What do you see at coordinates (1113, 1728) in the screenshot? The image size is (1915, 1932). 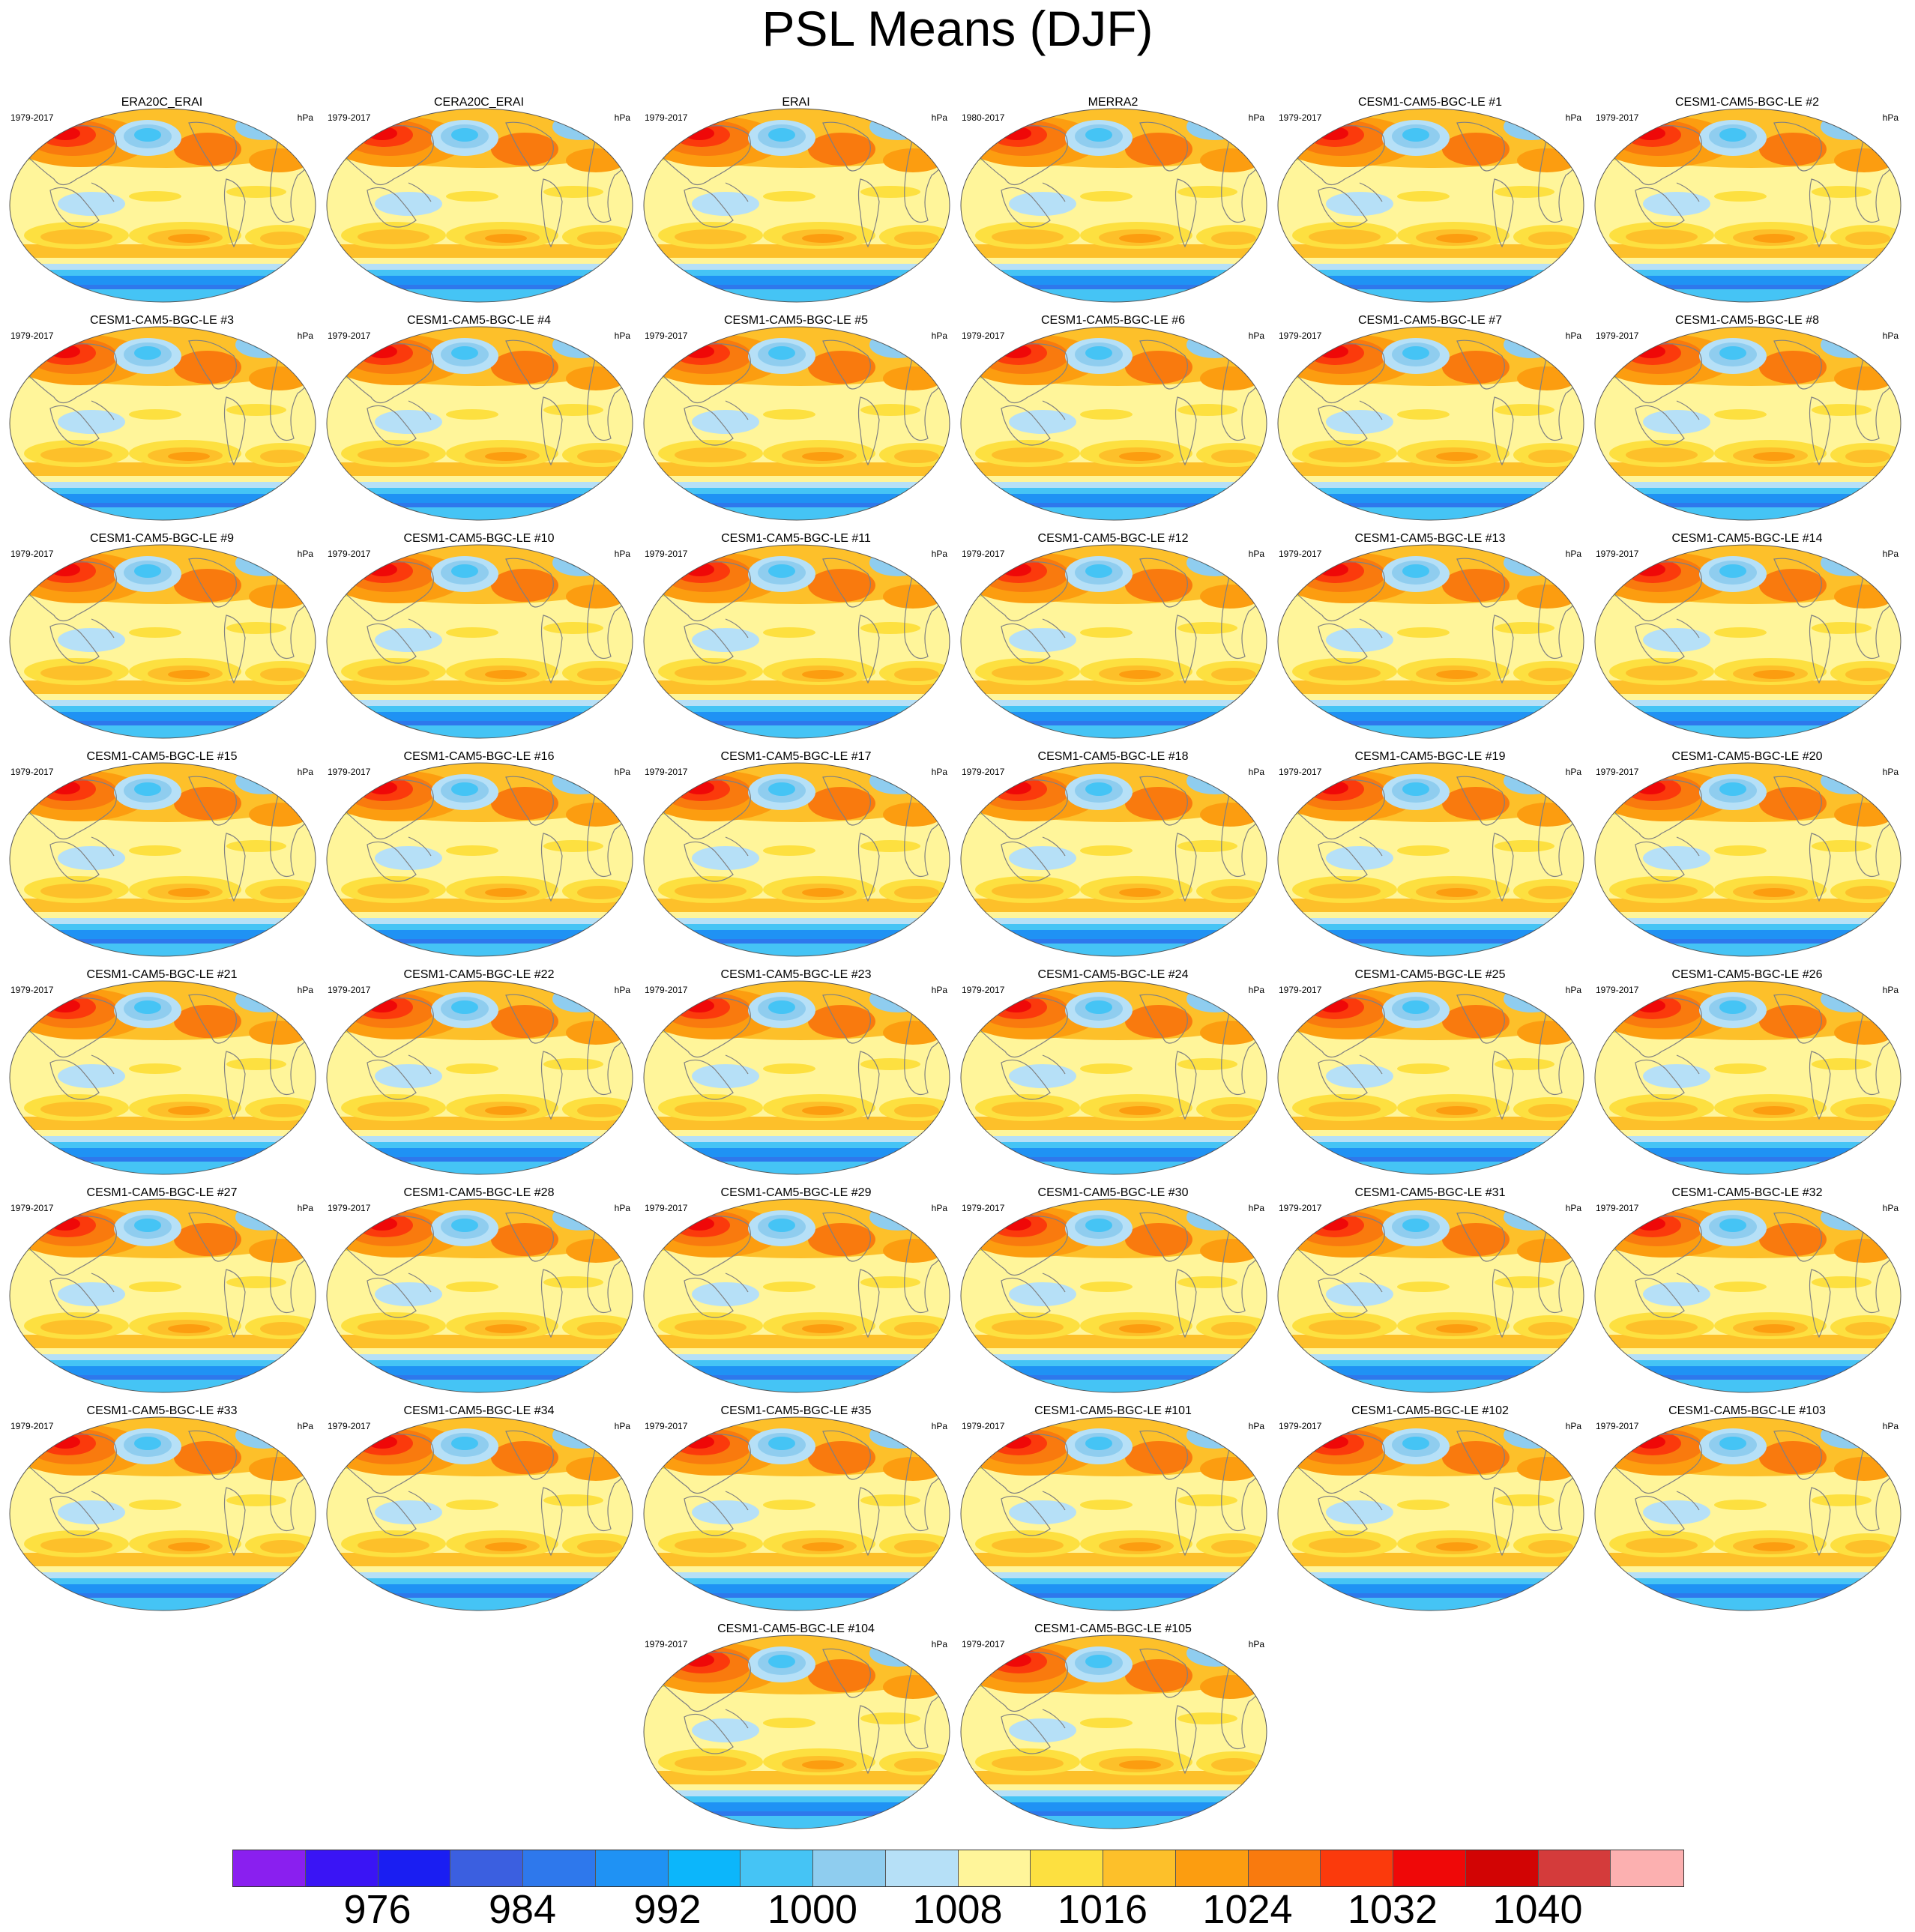 I see `map-panel: CESM1-CAM5-BGC-LE #105 1979-2017 hPa` at bounding box center [1113, 1728].